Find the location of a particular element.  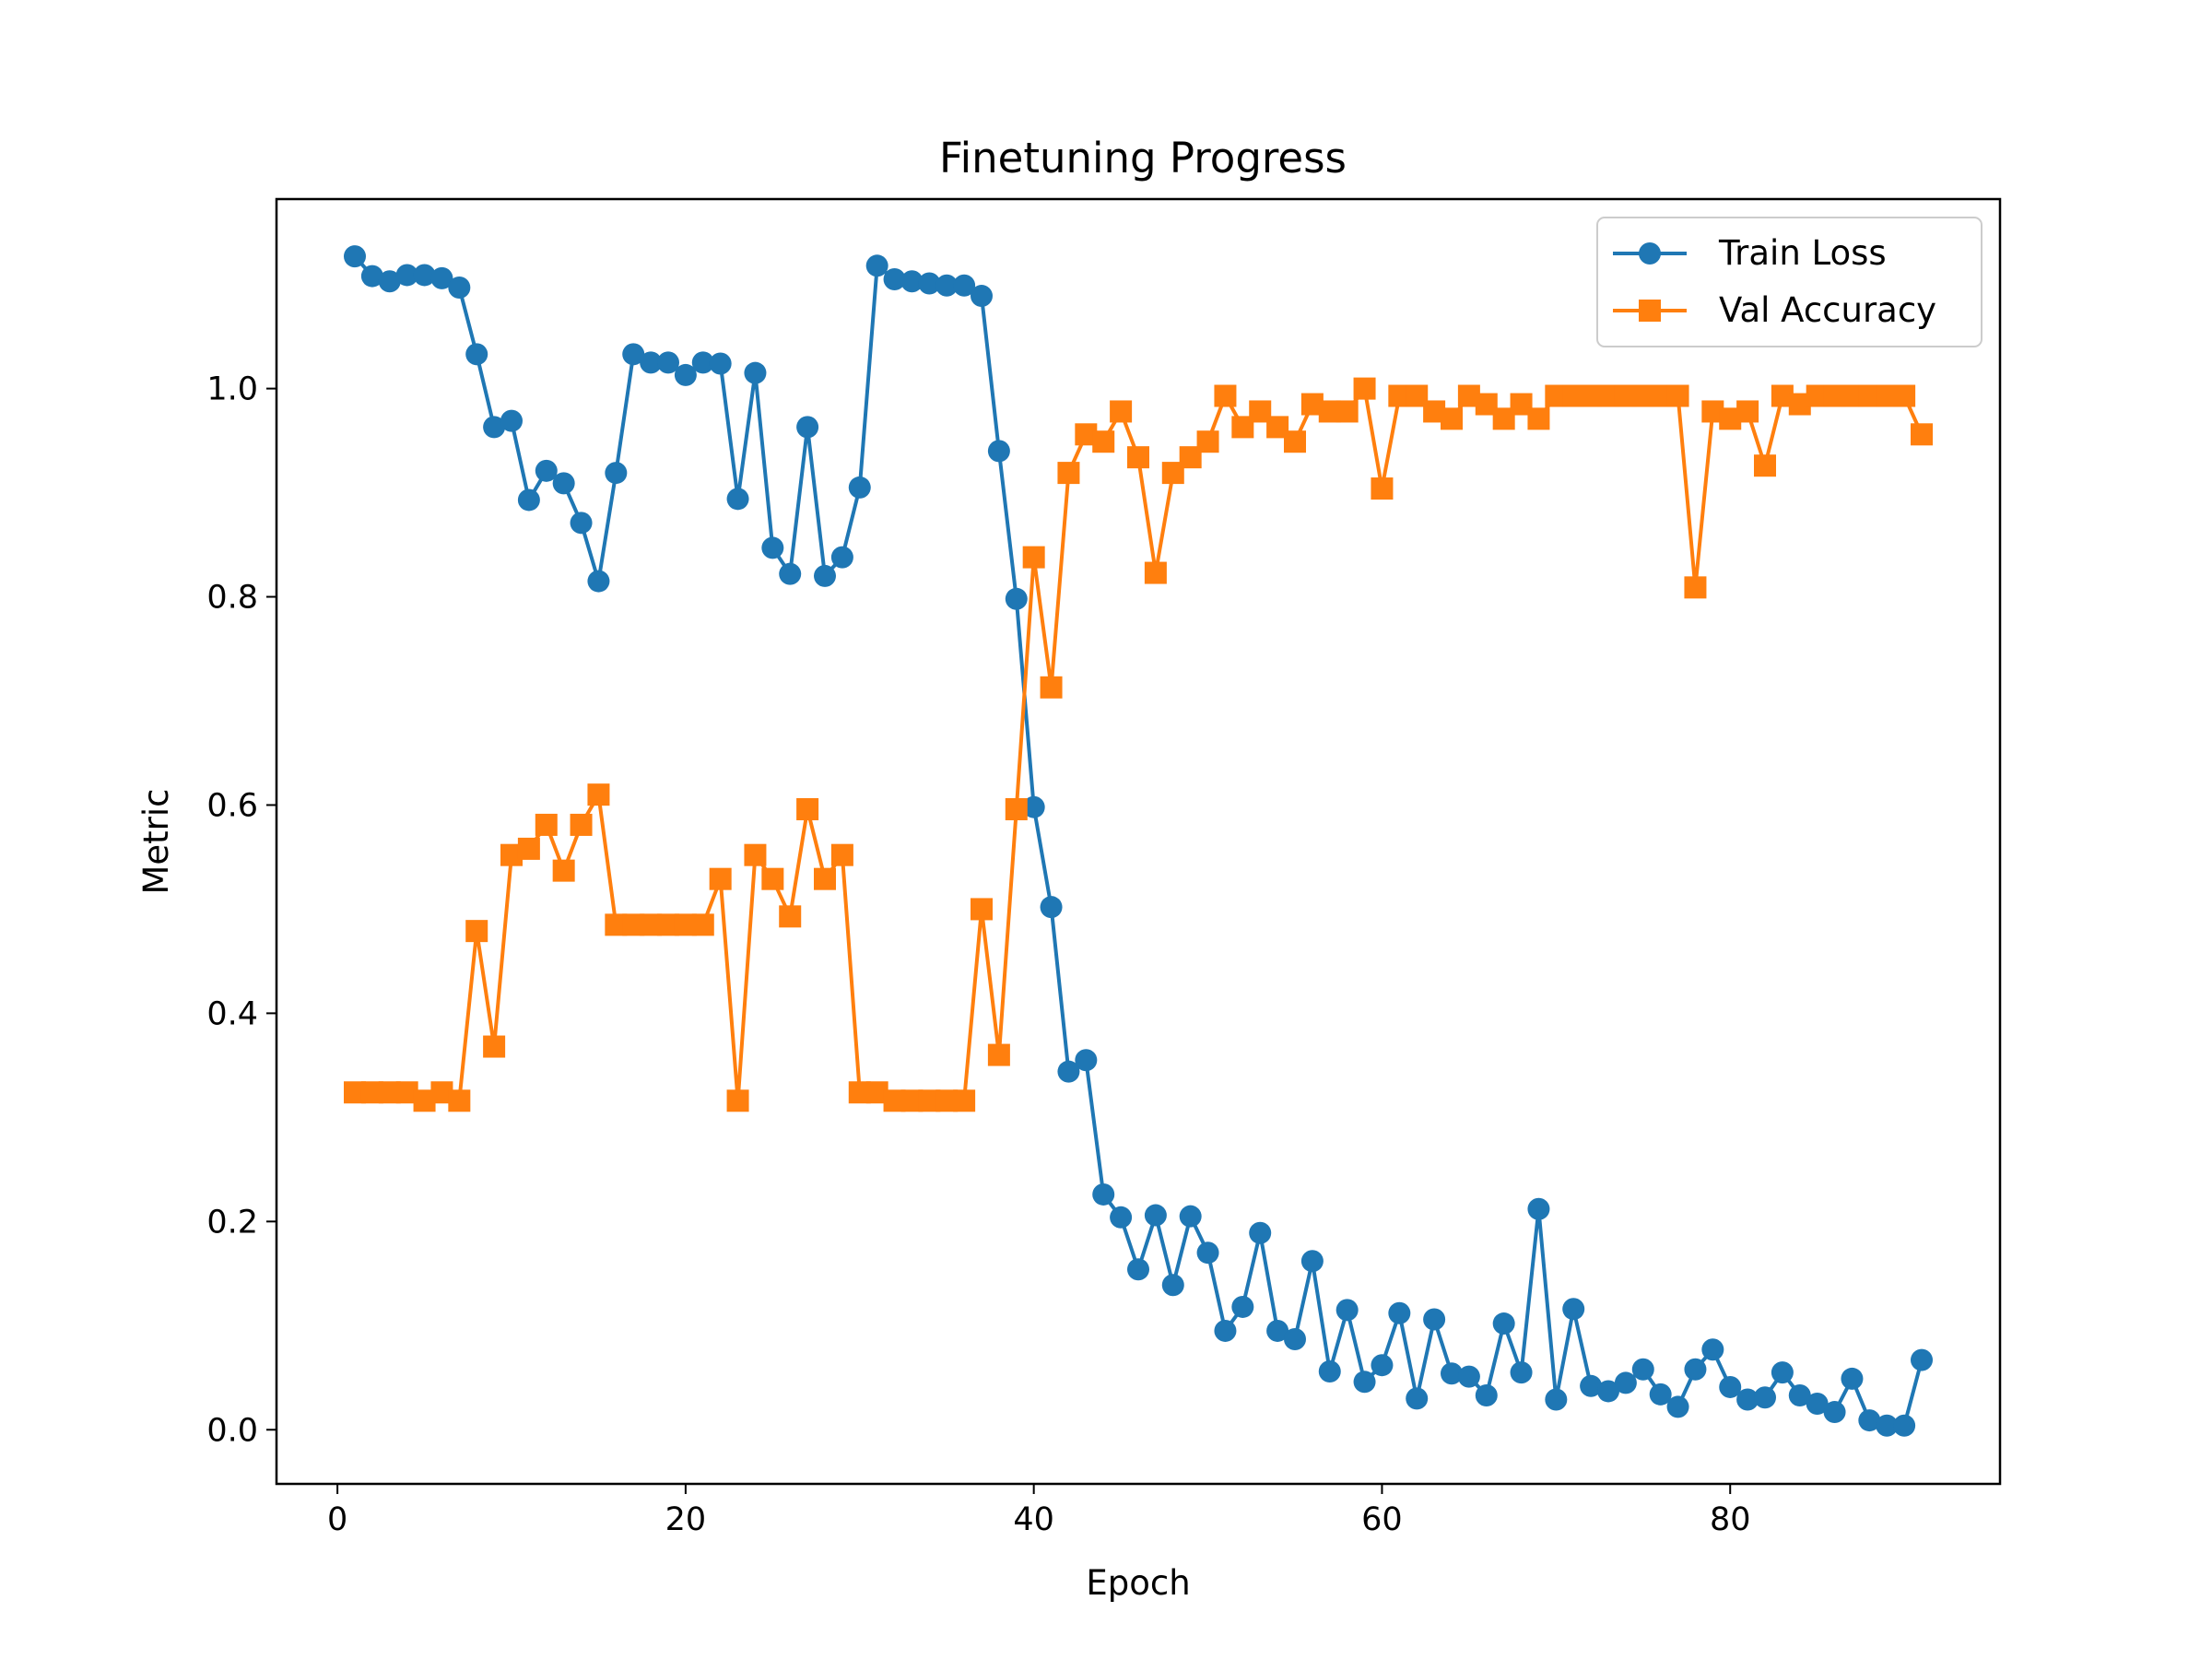

x-tick-label: 80 is located at coordinates (1730, 1519).